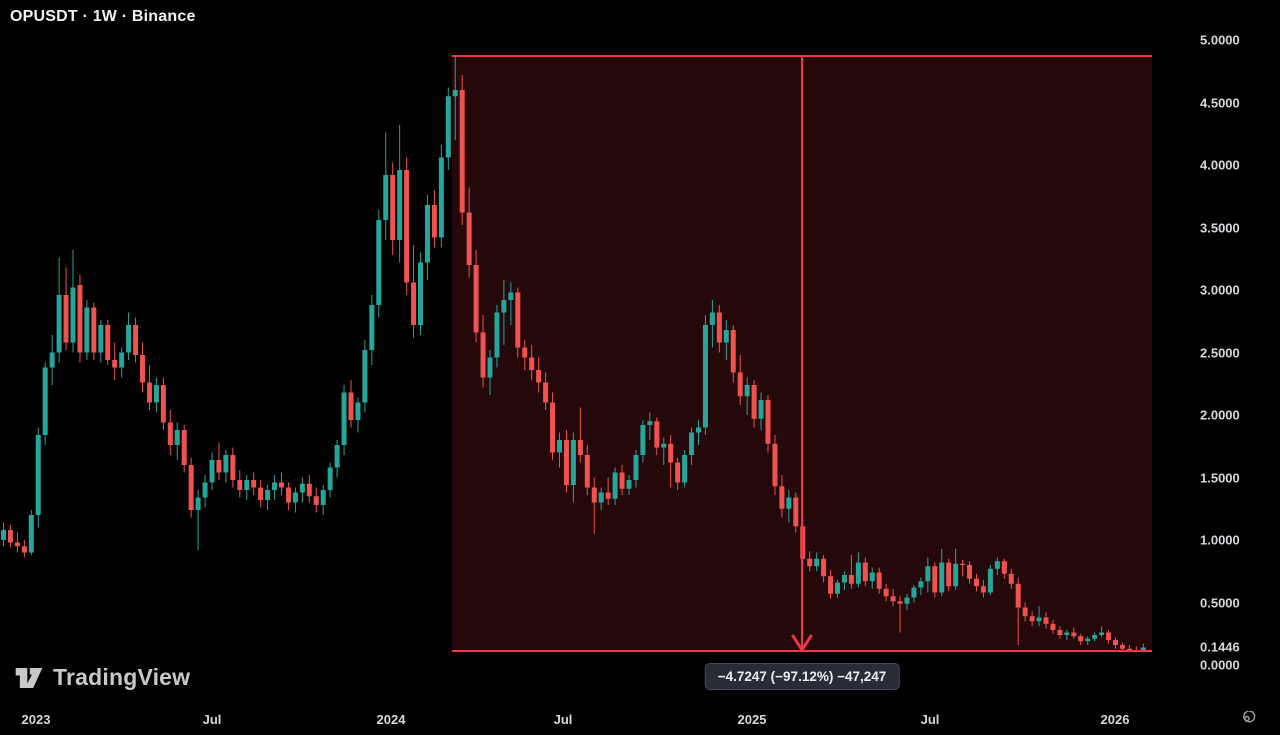 The height and width of the screenshot is (735, 1280). Describe the element at coordinates (1220, 102) in the screenshot. I see `price-tick-label: 4.5000` at that location.